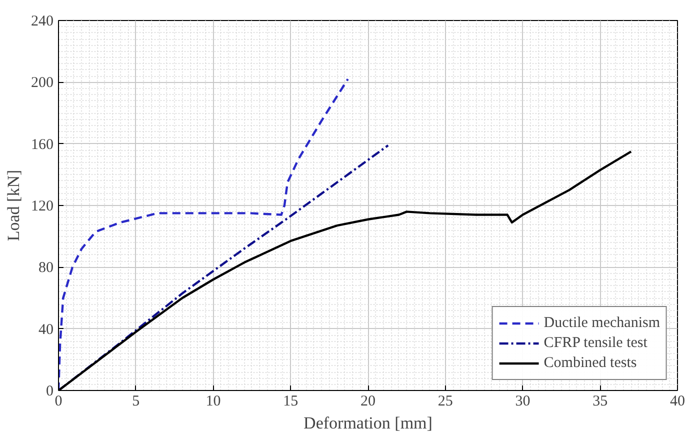  I want to click on y-tick-label: 80, so click(46, 268).